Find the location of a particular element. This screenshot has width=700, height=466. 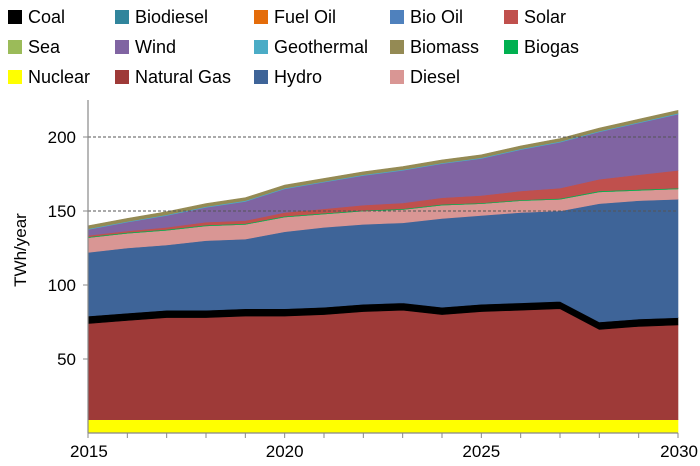

legend-label: Hydro is located at coordinates (298, 76).